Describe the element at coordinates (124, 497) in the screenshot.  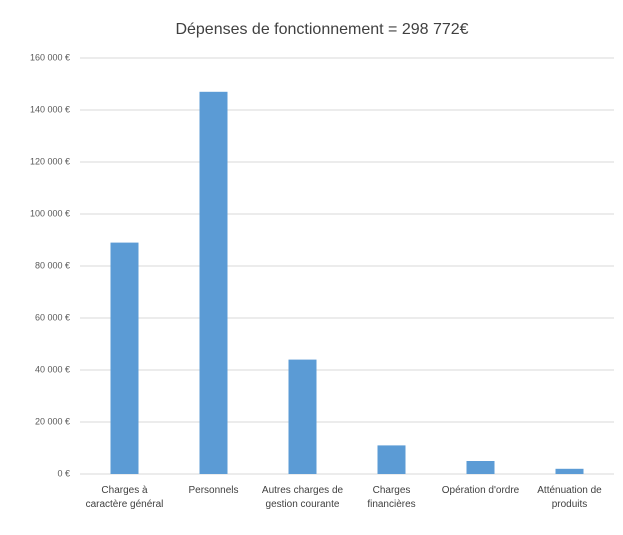
I see `x-tick-label: Charges à caractère général` at that location.